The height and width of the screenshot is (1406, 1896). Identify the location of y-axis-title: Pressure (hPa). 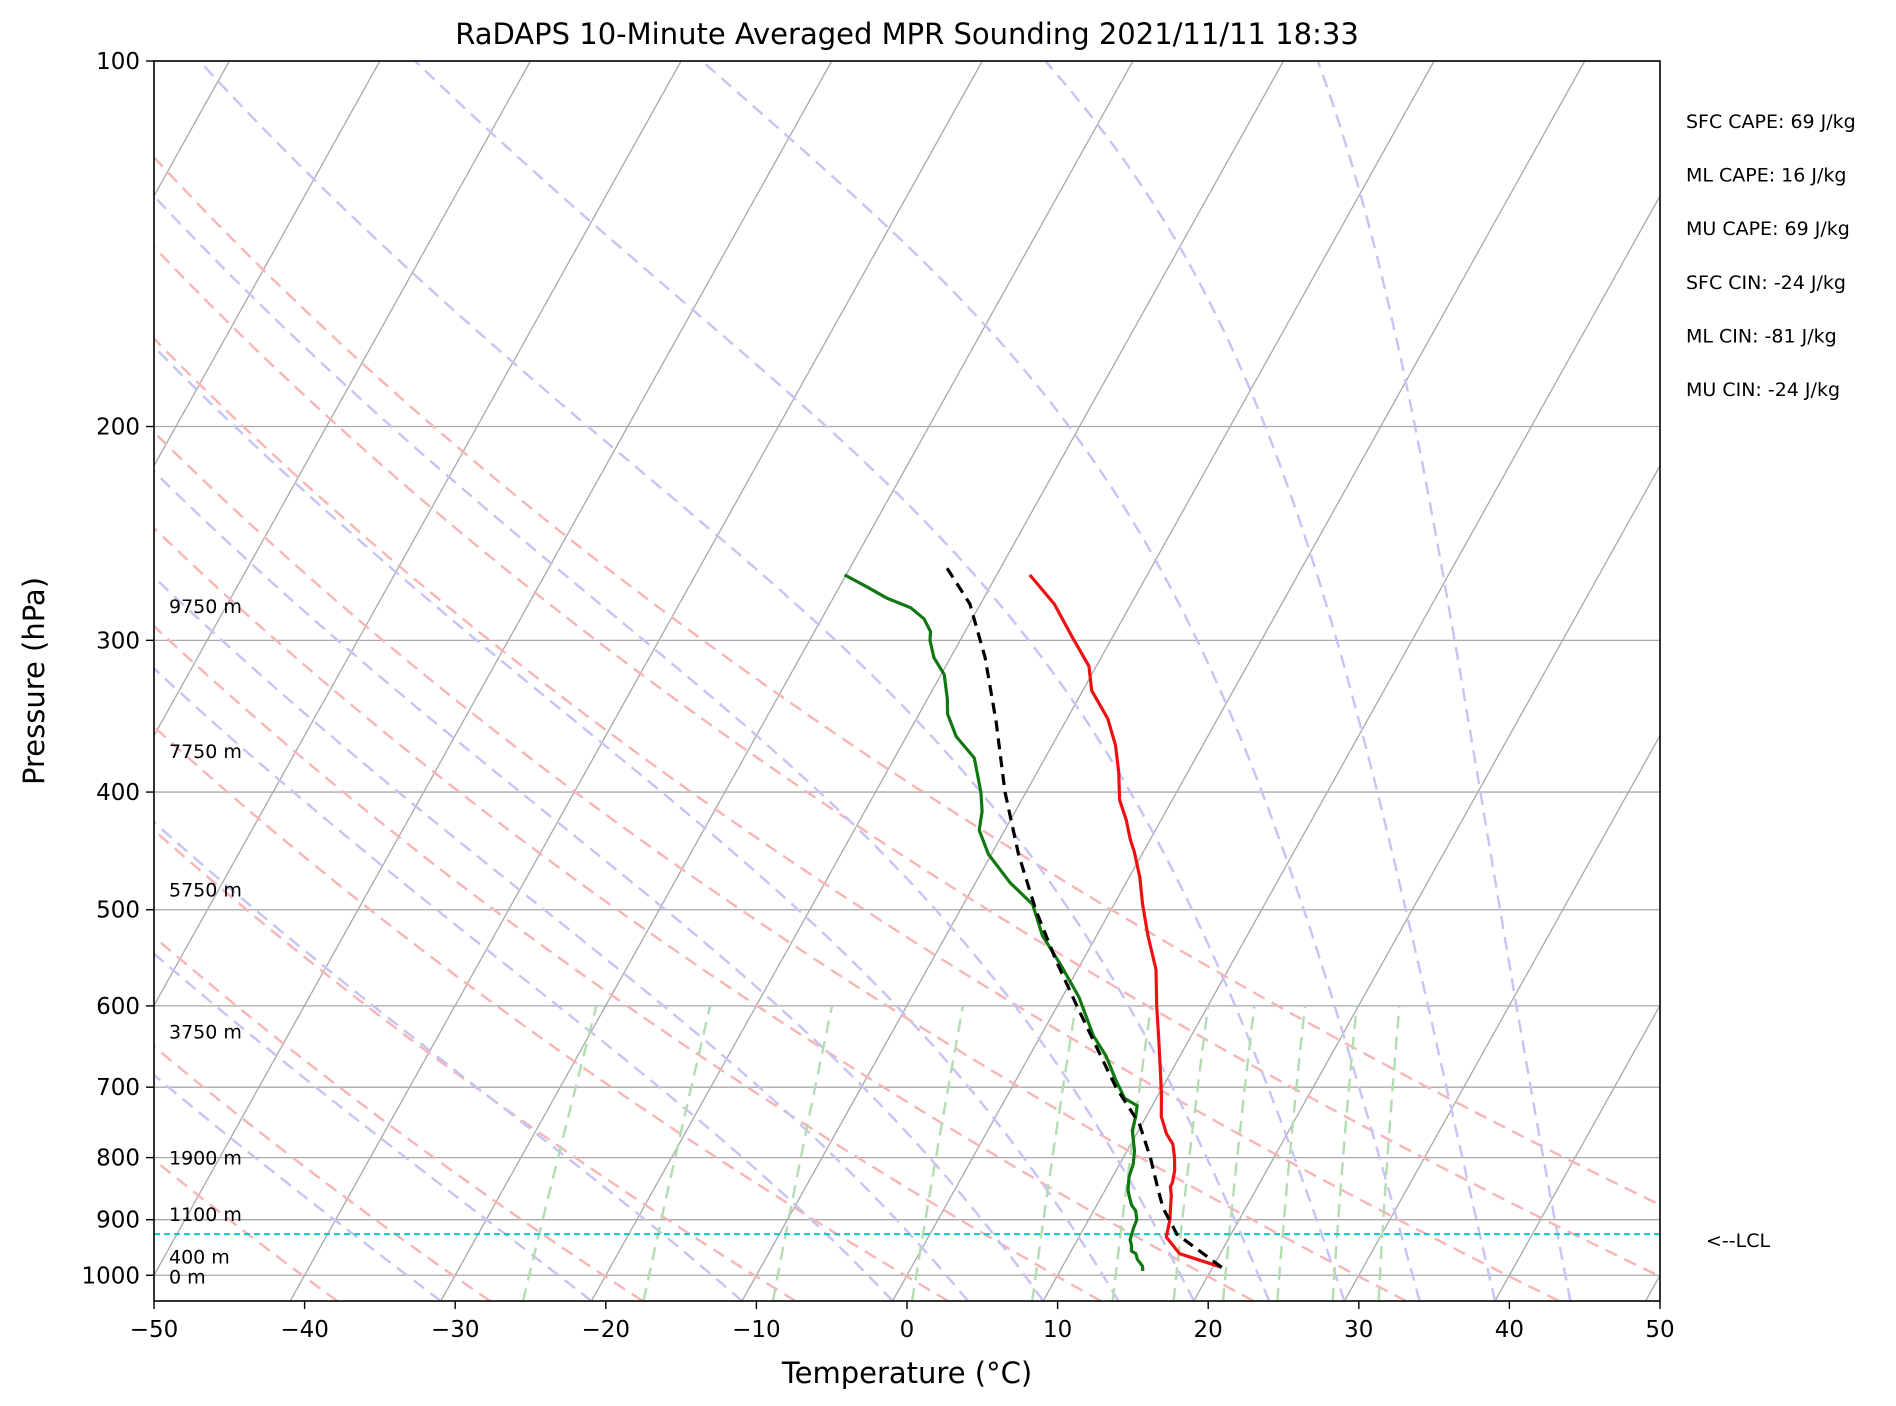
(34, 681).